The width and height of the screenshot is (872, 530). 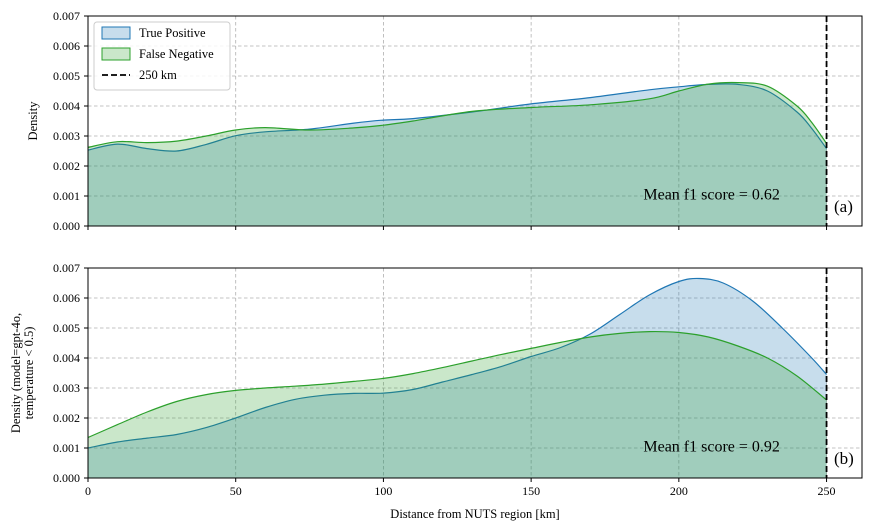 I want to click on y-axis-label: Density (model=gpt-4o,temperature < 0.5), so click(x=22, y=373).